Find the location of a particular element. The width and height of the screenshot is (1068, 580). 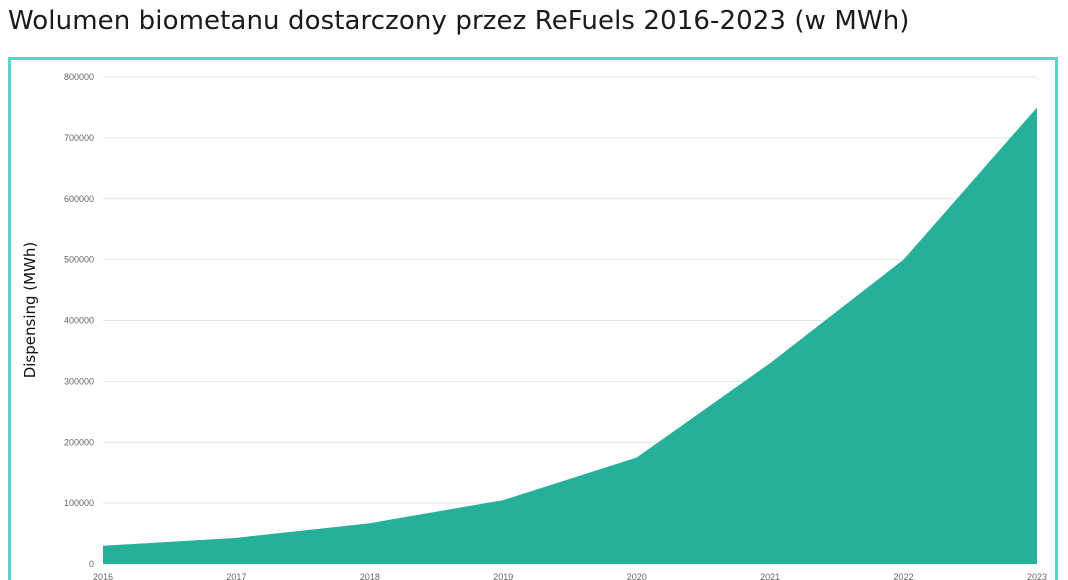

x-tick-label: 2023 is located at coordinates (1037, 576).